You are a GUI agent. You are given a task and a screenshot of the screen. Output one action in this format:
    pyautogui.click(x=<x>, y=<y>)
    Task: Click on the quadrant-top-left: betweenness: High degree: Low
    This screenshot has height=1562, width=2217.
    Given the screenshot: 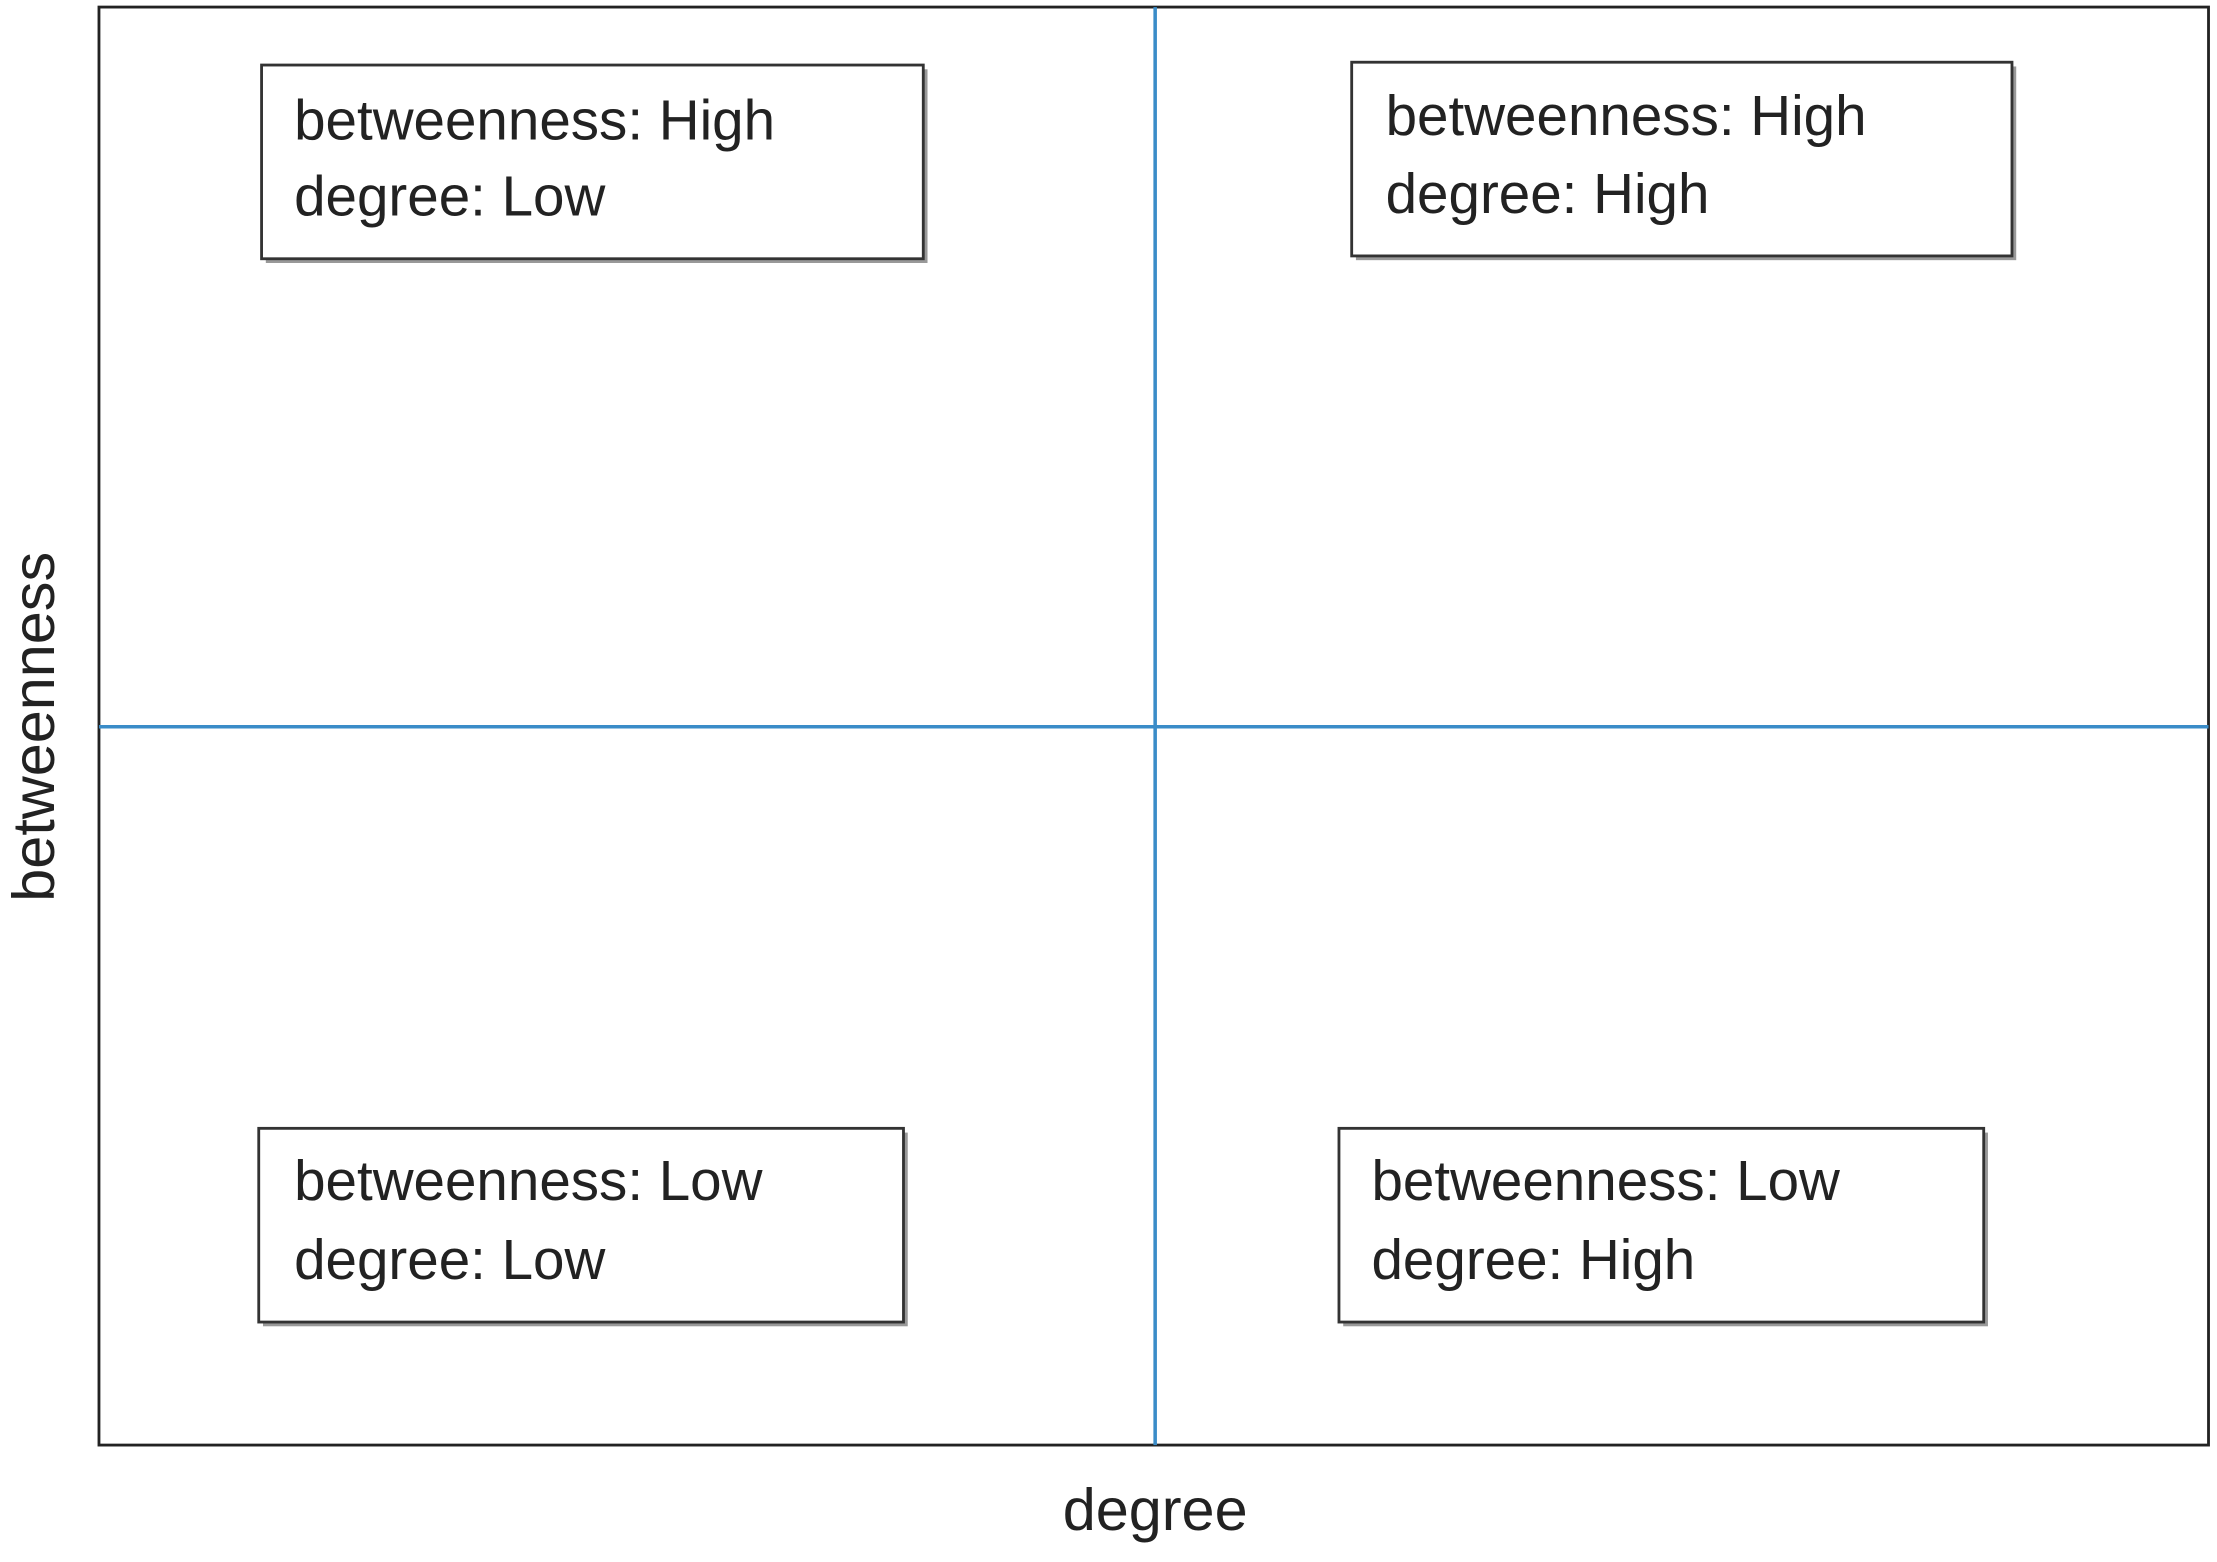 What is the action you would take?
    pyautogui.click(x=594, y=163)
    